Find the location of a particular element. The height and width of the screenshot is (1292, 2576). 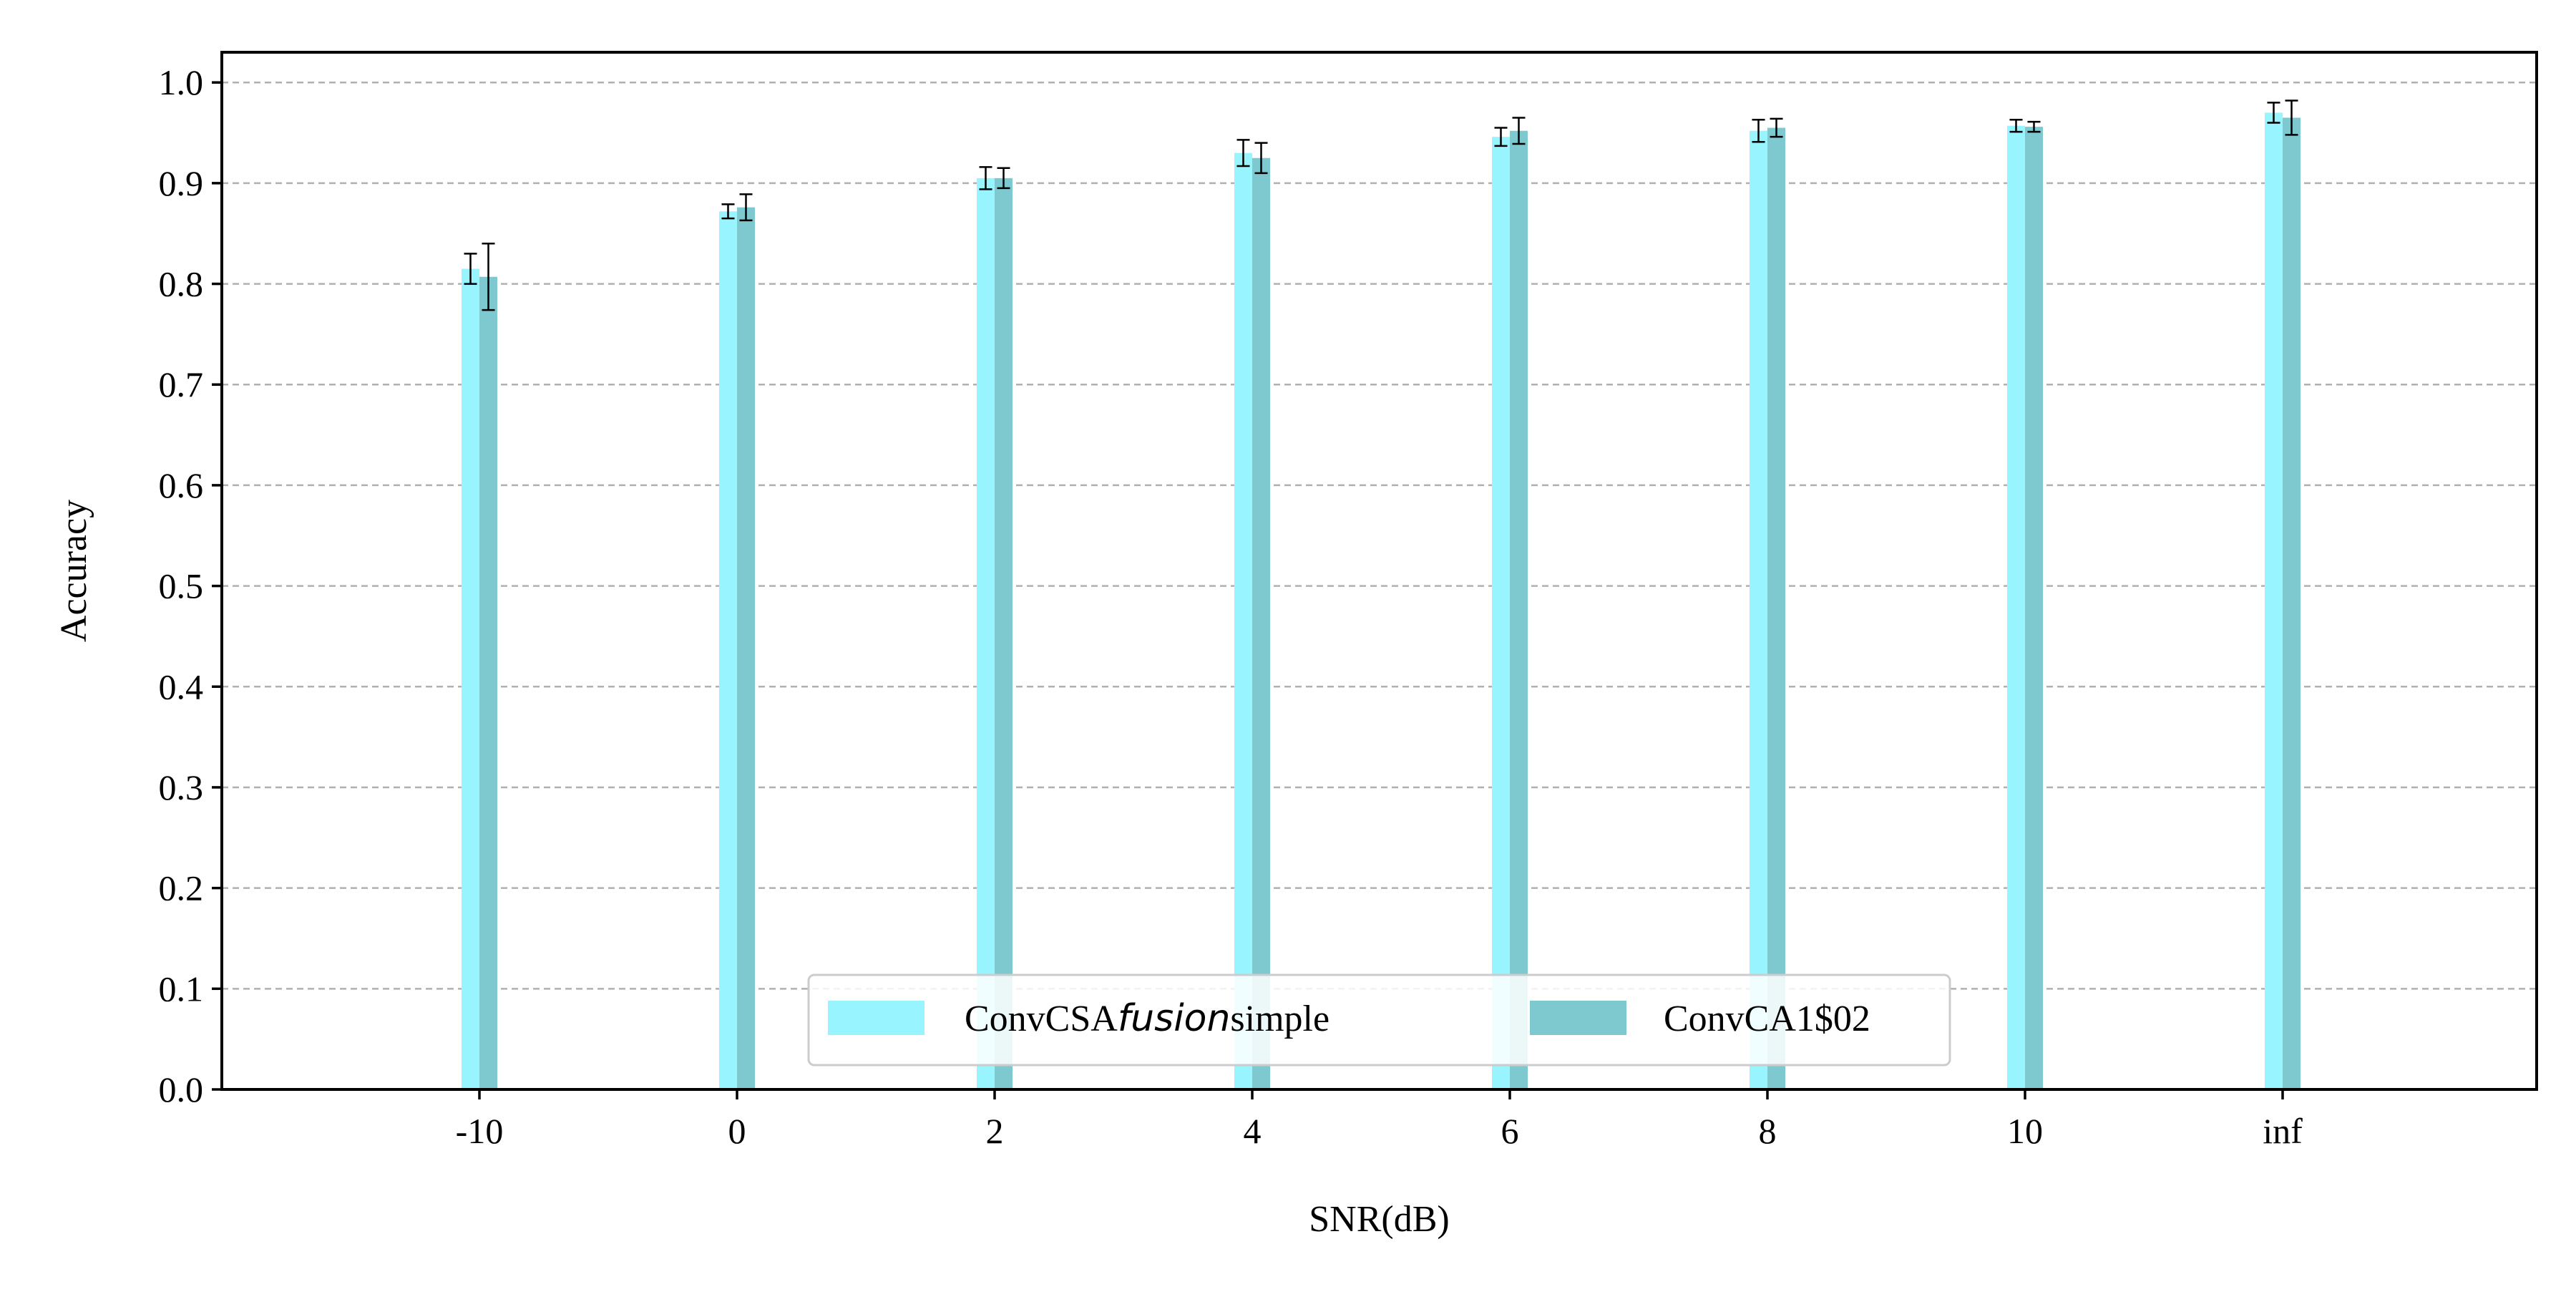

legend-label-convcsa: ConvCSAfusionsimple is located at coordinates (1147, 1018).